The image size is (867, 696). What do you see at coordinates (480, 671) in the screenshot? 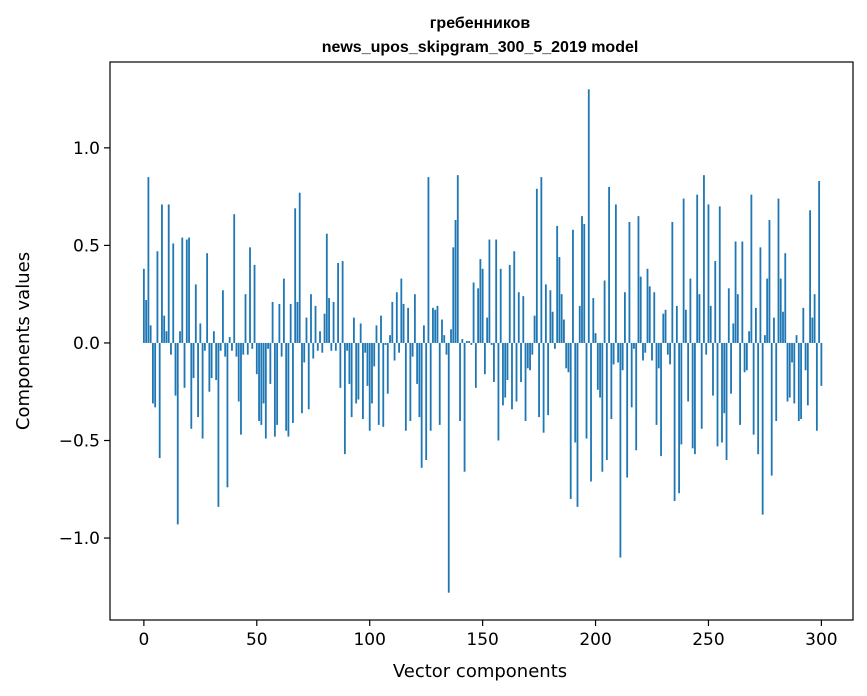
I see `x-axis-label: Vector components` at bounding box center [480, 671].